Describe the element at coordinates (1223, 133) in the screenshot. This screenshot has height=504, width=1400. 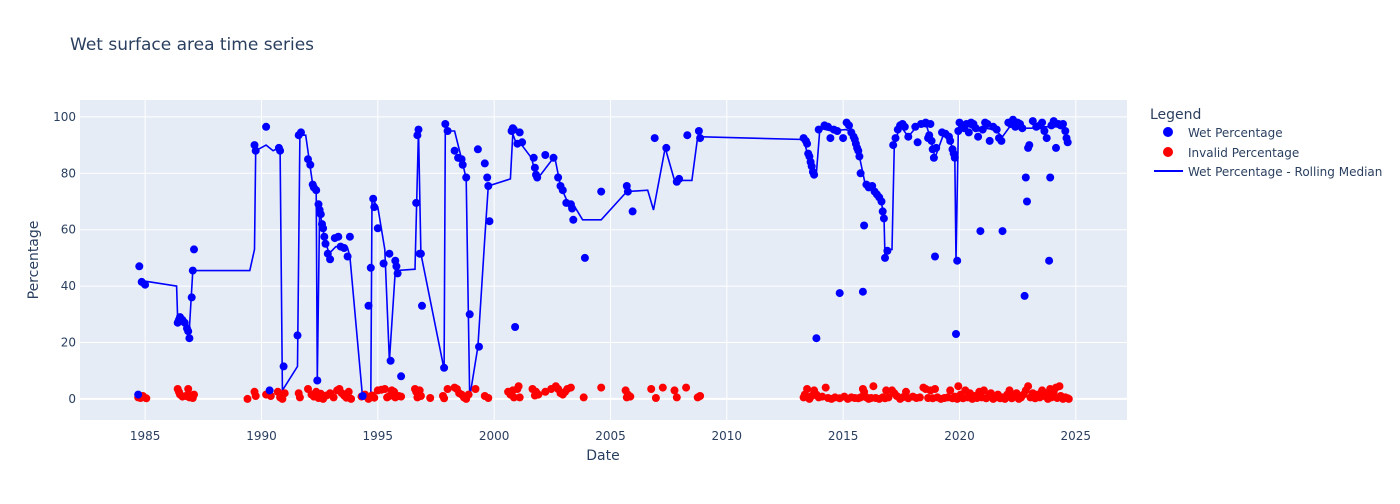
I see `legend-item-wet: Wet Percentage` at that location.